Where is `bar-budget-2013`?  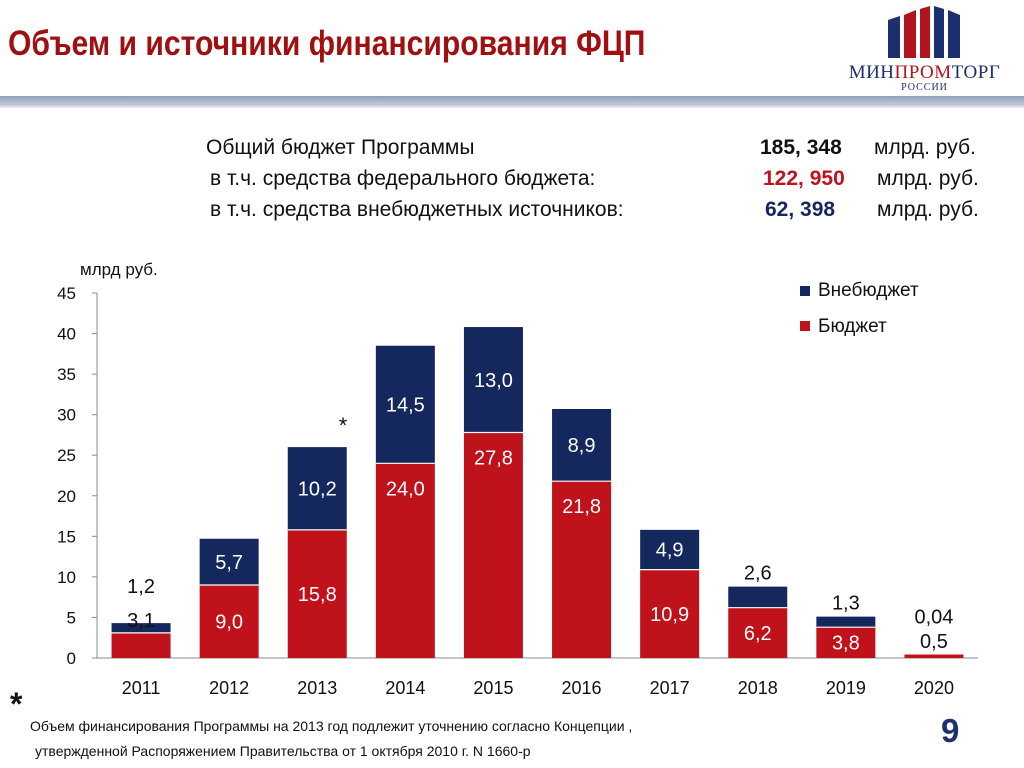 bar-budget-2013 is located at coordinates (317, 593).